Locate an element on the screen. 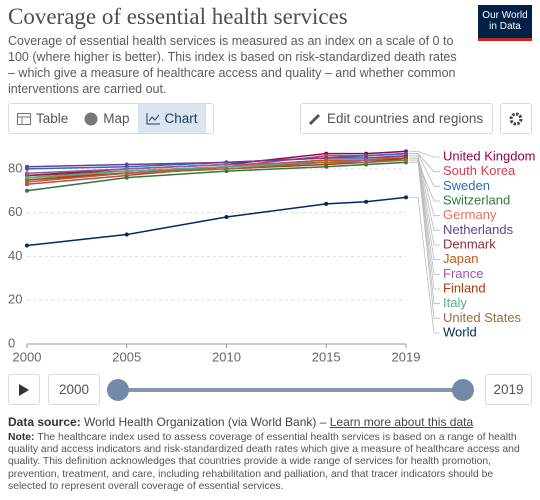 This screenshot has width=540, height=500. legend-label: South Korea is located at coordinates (479, 170).